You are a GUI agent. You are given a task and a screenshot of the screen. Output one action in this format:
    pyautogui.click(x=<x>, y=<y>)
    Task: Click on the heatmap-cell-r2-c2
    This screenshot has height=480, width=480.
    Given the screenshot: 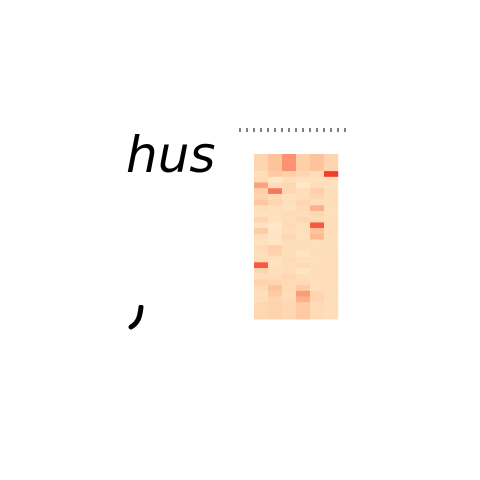 What is the action you would take?
    pyautogui.click(x=275, y=162)
    